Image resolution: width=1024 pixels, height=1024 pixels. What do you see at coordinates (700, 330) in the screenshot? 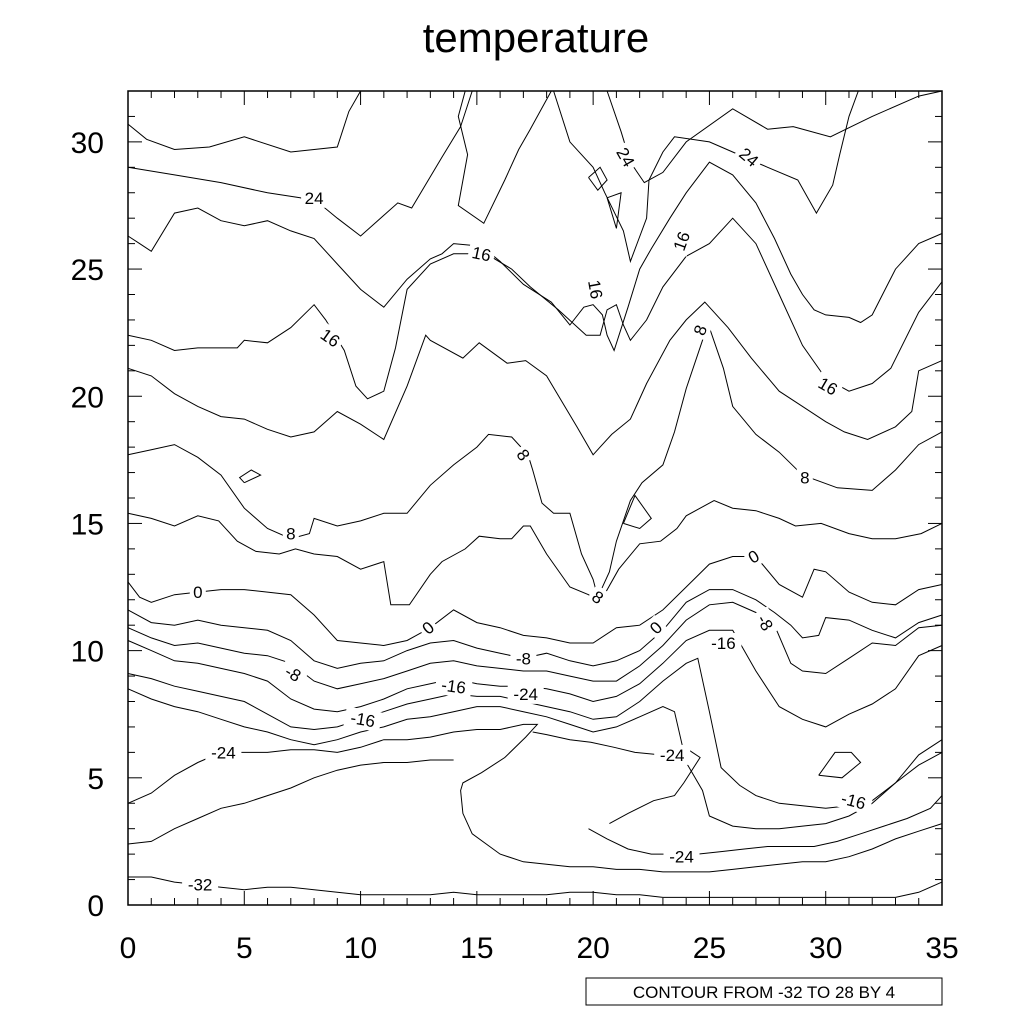
I see `contour-label-9: 8` at bounding box center [700, 330].